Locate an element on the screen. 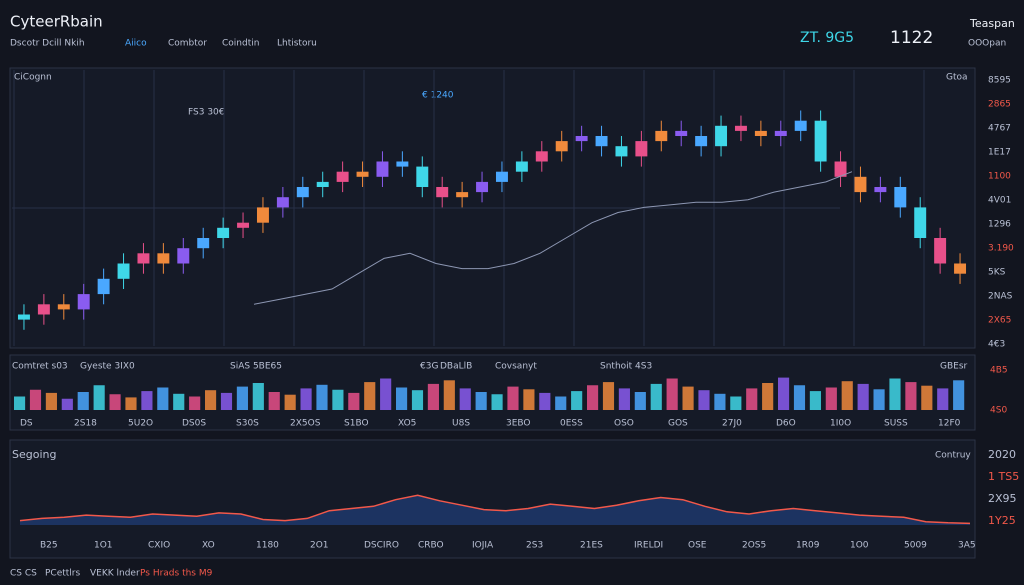 This screenshot has height=585, width=1024. x-tick-label: 1O0 is located at coordinates (859, 546).